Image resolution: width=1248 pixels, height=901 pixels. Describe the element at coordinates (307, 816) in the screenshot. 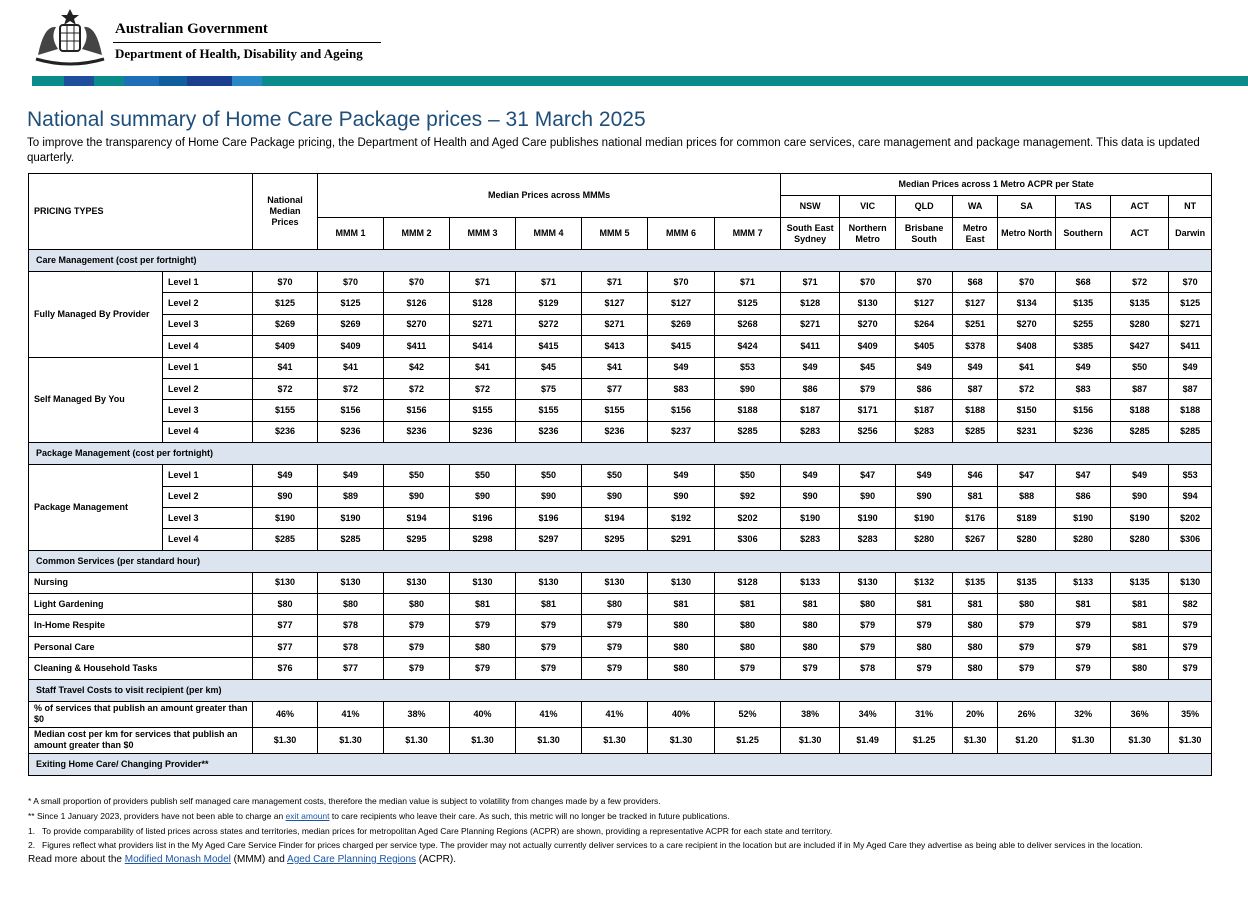

I see `link: exit amount` at that location.